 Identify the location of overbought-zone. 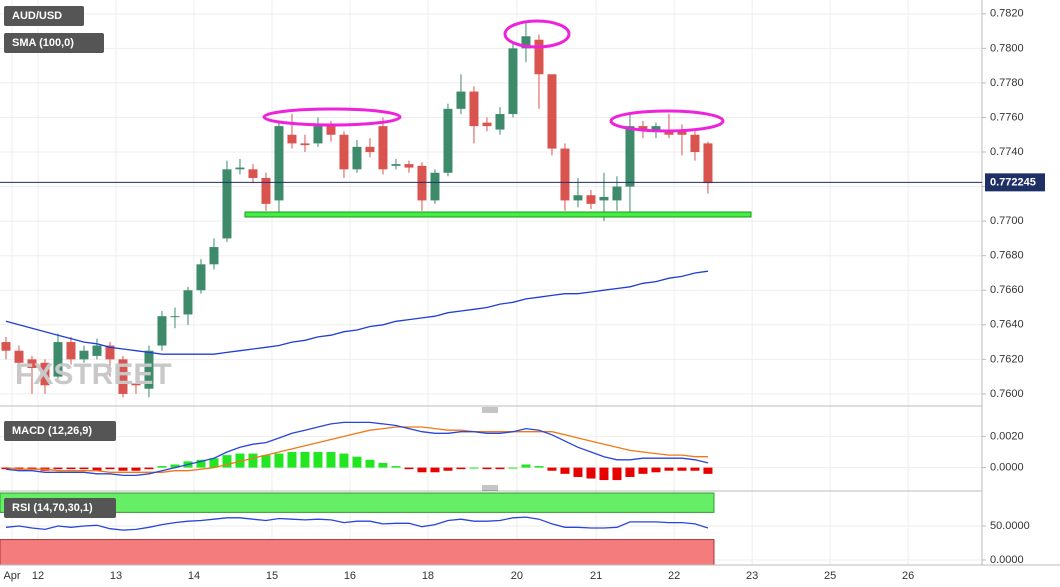
(357, 502).